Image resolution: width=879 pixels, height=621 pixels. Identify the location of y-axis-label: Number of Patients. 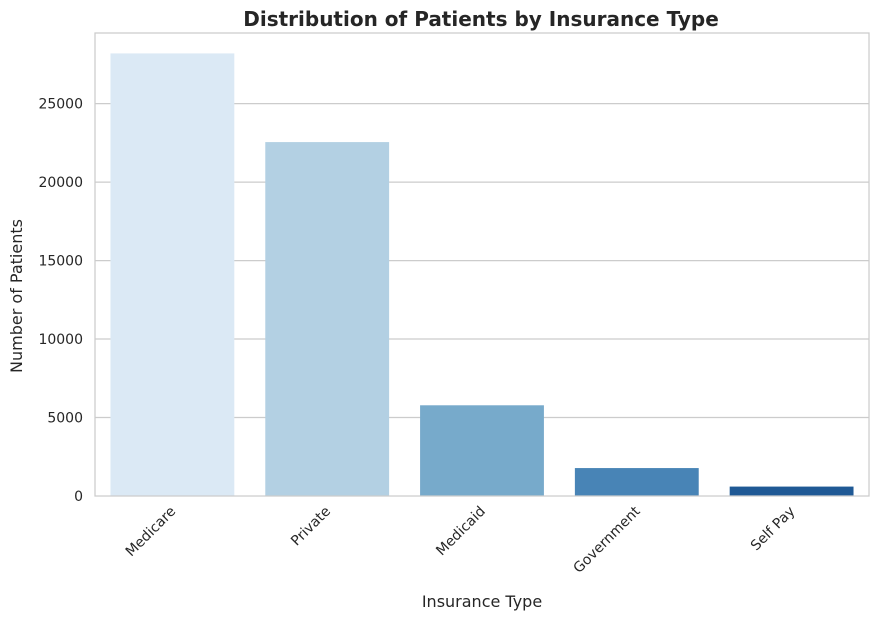
(16, 296).